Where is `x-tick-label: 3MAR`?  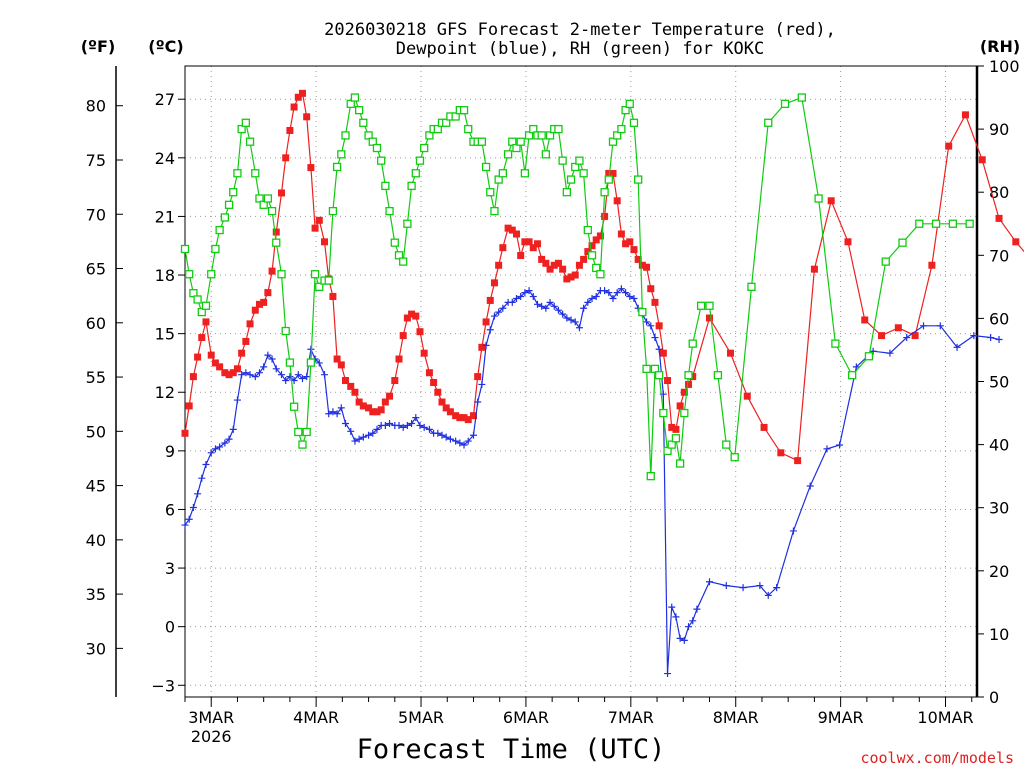 x-tick-label: 3MAR is located at coordinates (211, 717).